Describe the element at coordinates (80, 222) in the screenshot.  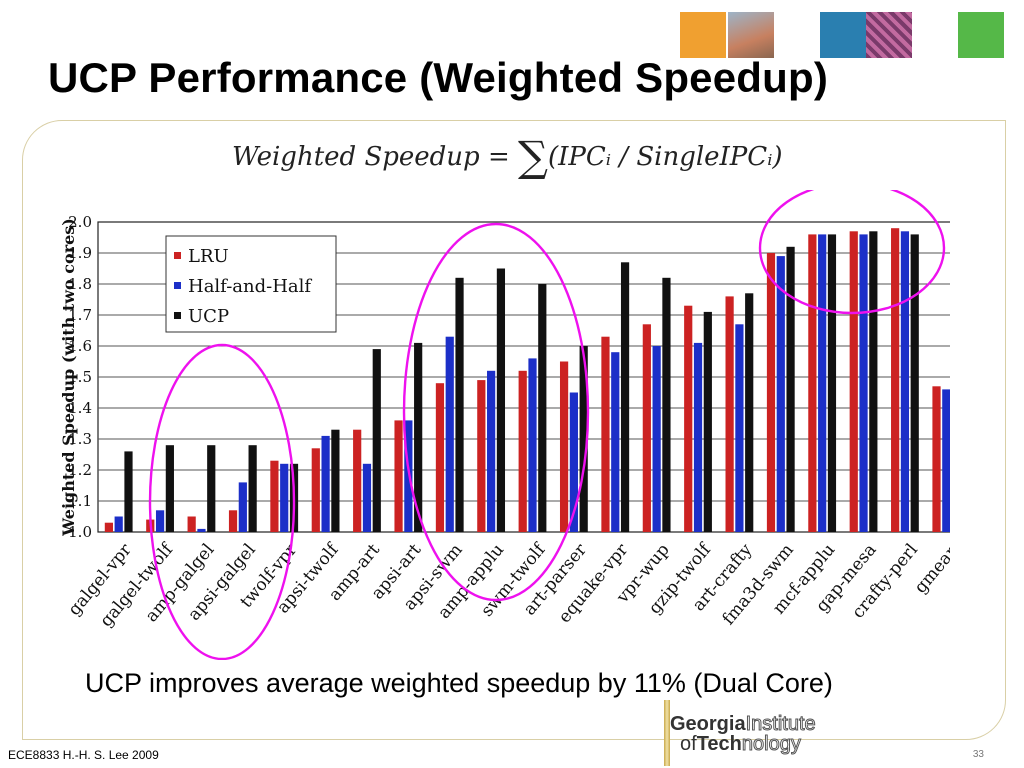
I see `y-tick-label: 2.0` at that location.